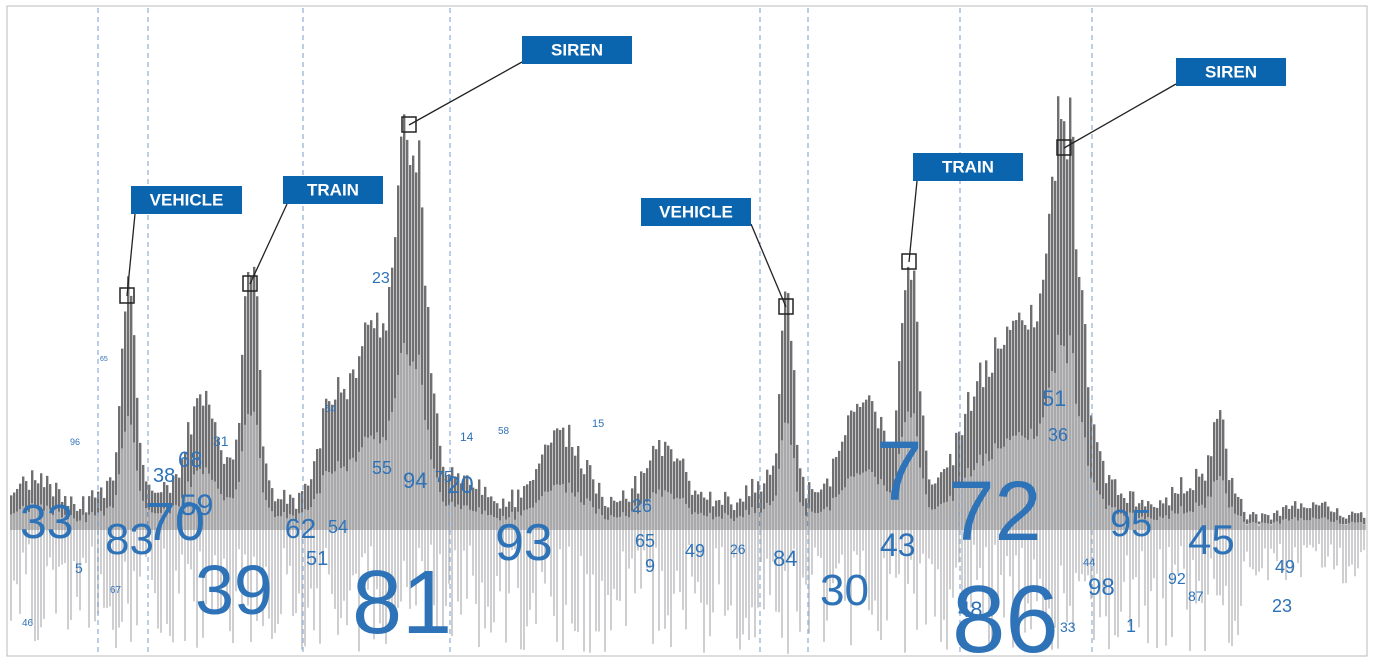 This screenshot has height=661, width=1375. Describe the element at coordinates (382, 468) in the screenshot. I see `number: 55` at that location.